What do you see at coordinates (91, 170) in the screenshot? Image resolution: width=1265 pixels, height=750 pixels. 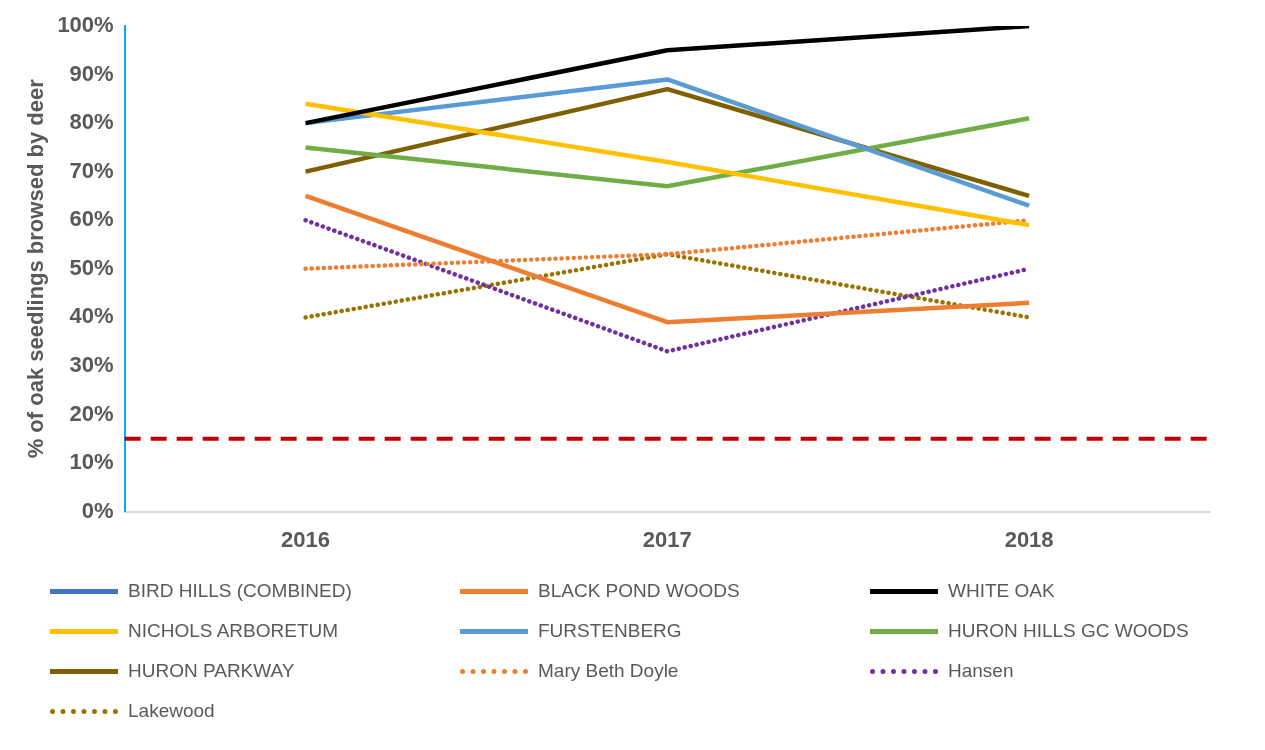 I see `y-tick-label: 70%` at bounding box center [91, 170].